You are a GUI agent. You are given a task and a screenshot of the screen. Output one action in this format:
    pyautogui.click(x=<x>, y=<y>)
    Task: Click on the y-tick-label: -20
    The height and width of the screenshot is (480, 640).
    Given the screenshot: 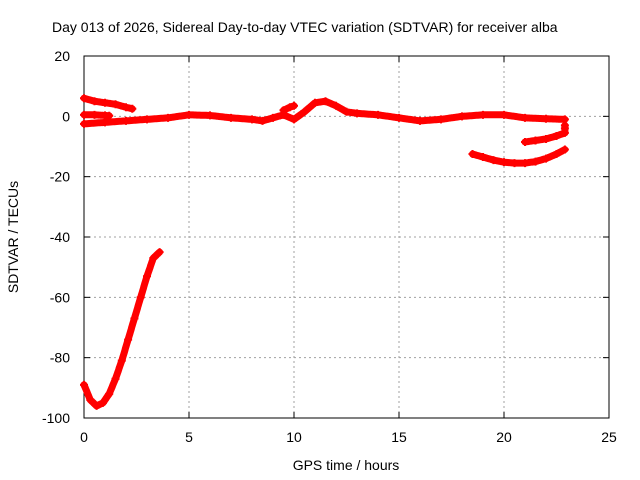 What is the action you would take?
    pyautogui.click(x=60, y=177)
    